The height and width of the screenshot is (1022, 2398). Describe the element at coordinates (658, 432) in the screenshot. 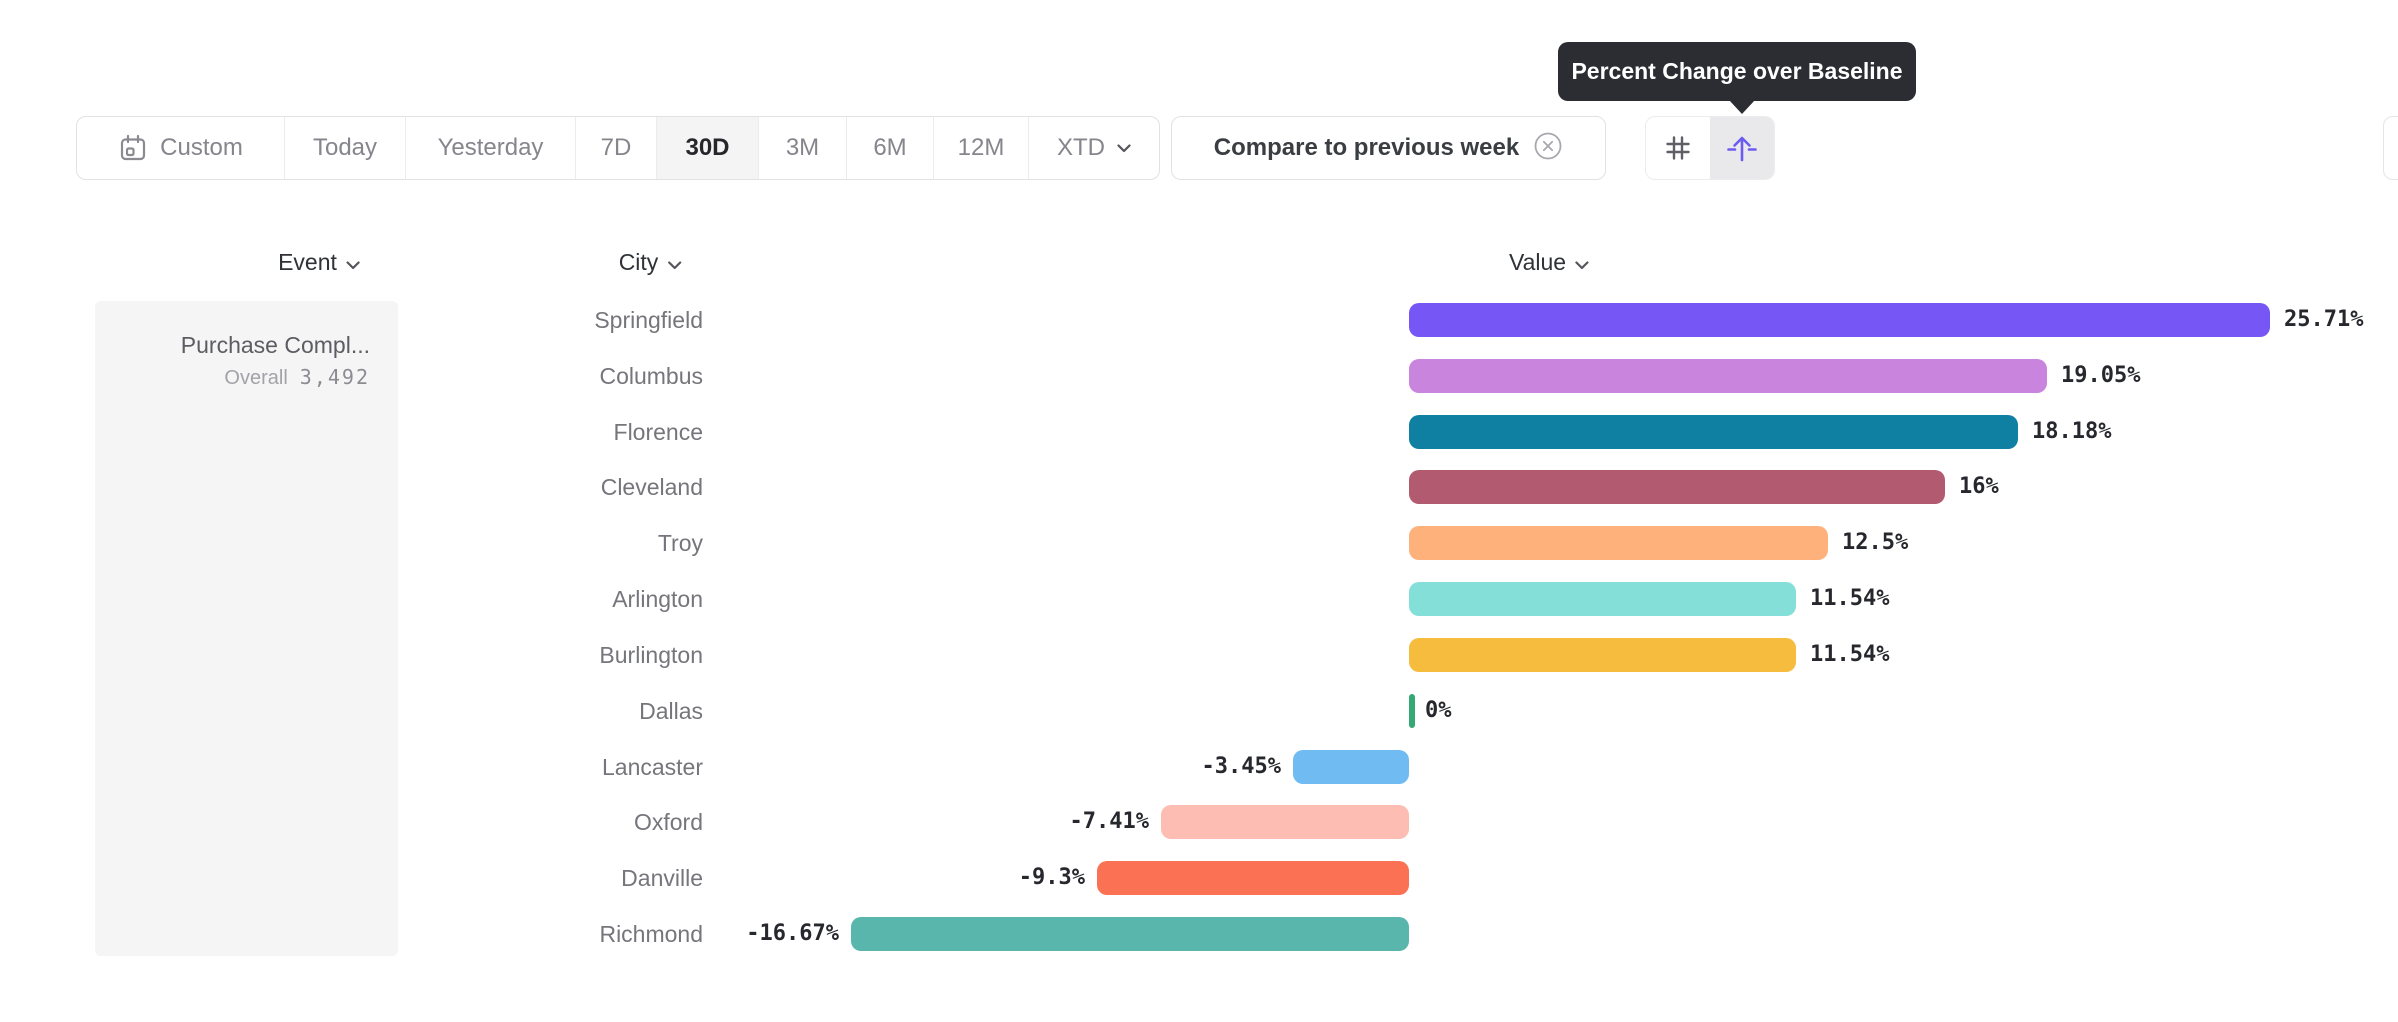

I see `city-label: Florence` at that location.